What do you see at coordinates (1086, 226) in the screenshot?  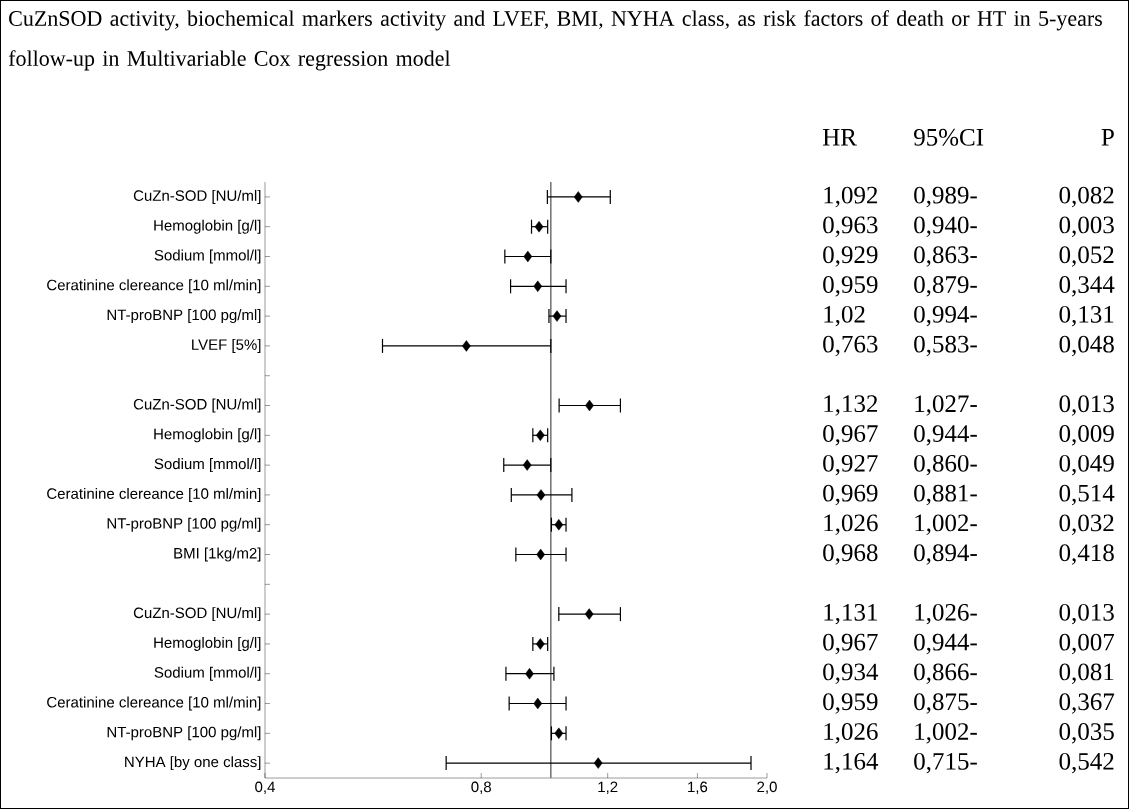 I see `text: 0,003` at bounding box center [1086, 226].